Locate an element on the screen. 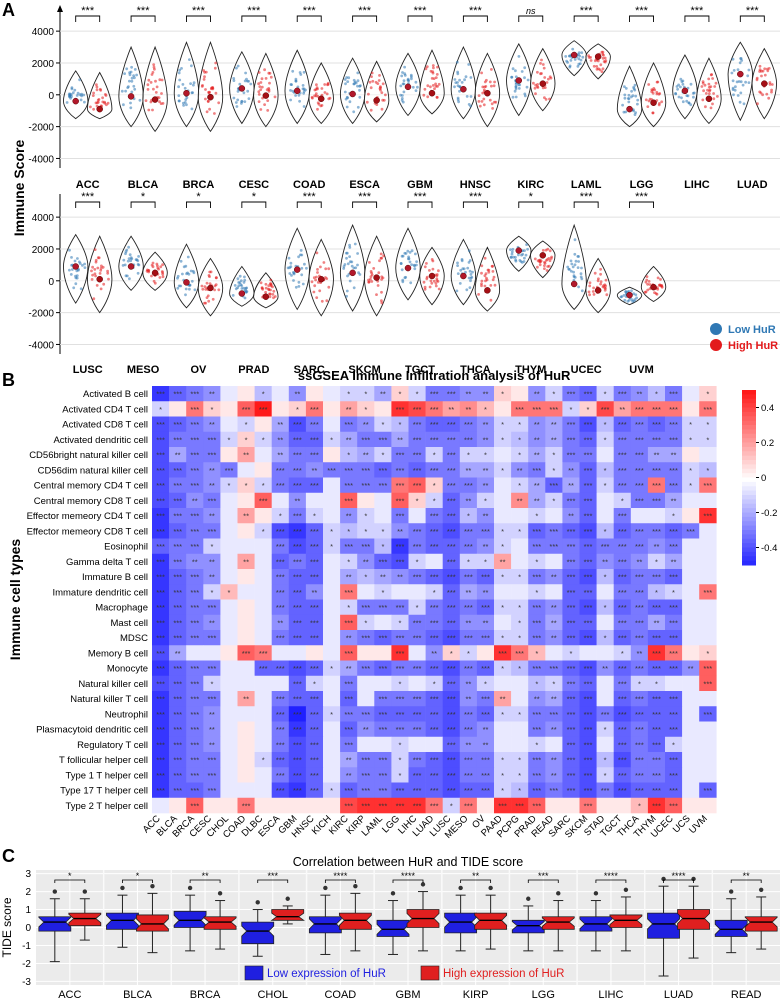  violin-high-lgg is located at coordinates (653, 94).